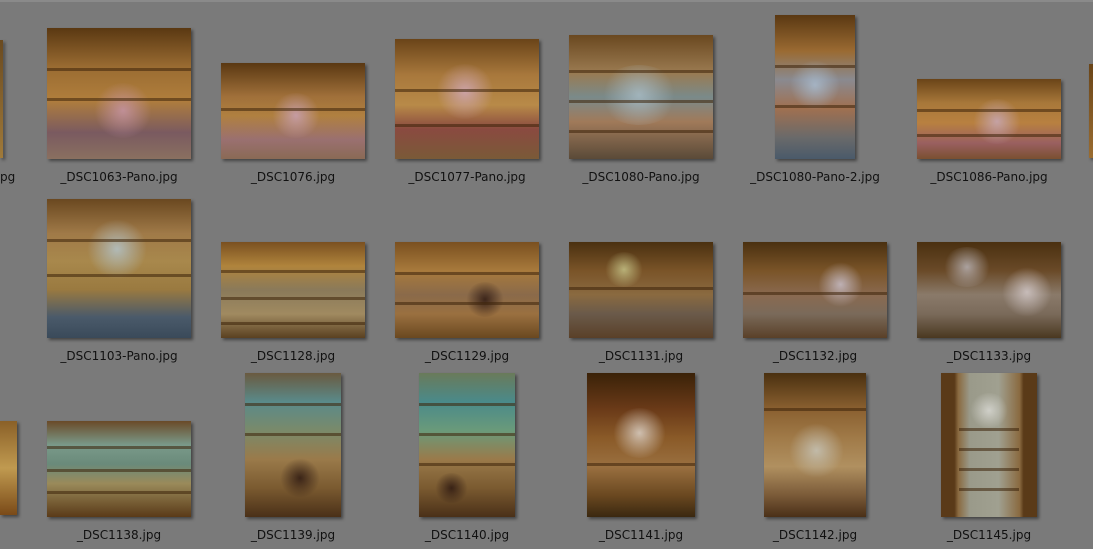 The height and width of the screenshot is (549, 1093). What do you see at coordinates (467, 356) in the screenshot?
I see `file-label: _DSC1129.jpg` at bounding box center [467, 356].